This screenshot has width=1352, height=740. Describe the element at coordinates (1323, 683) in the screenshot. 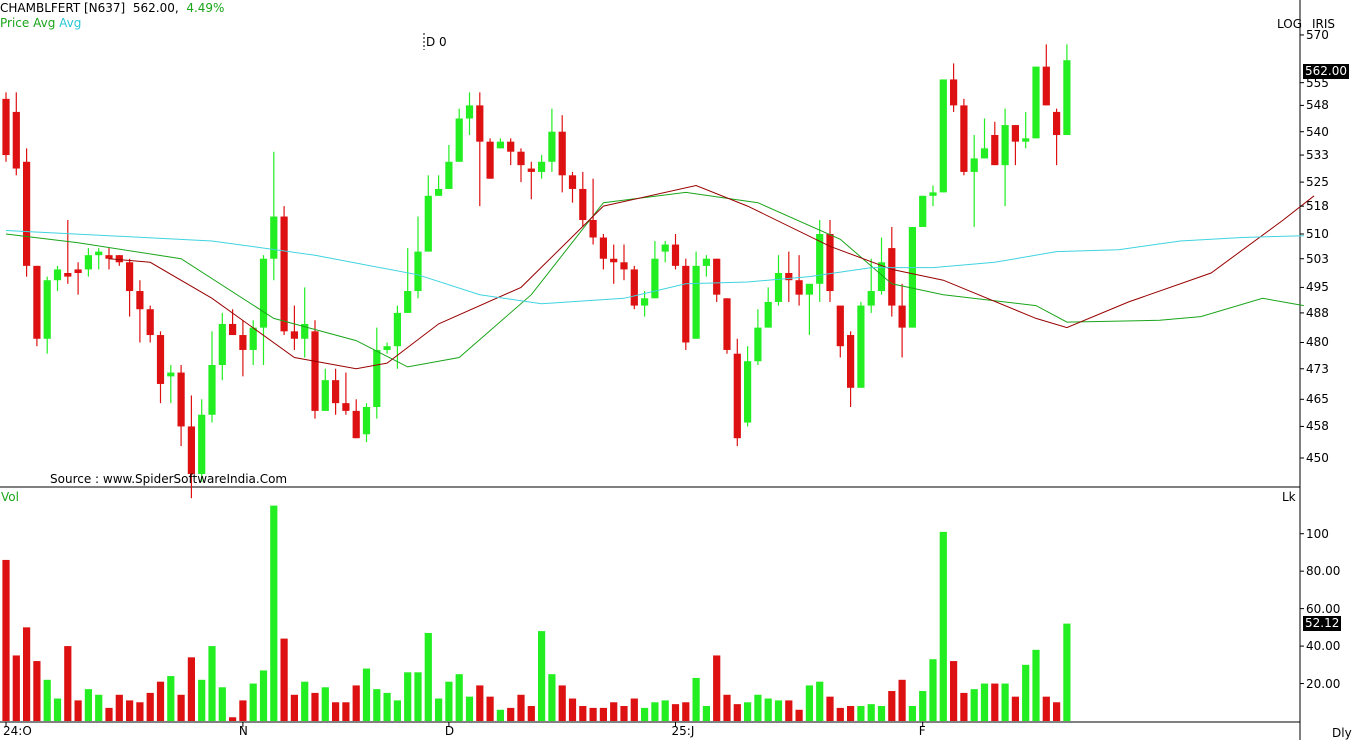

I see `volume-tick-label: 20.00` at that location.